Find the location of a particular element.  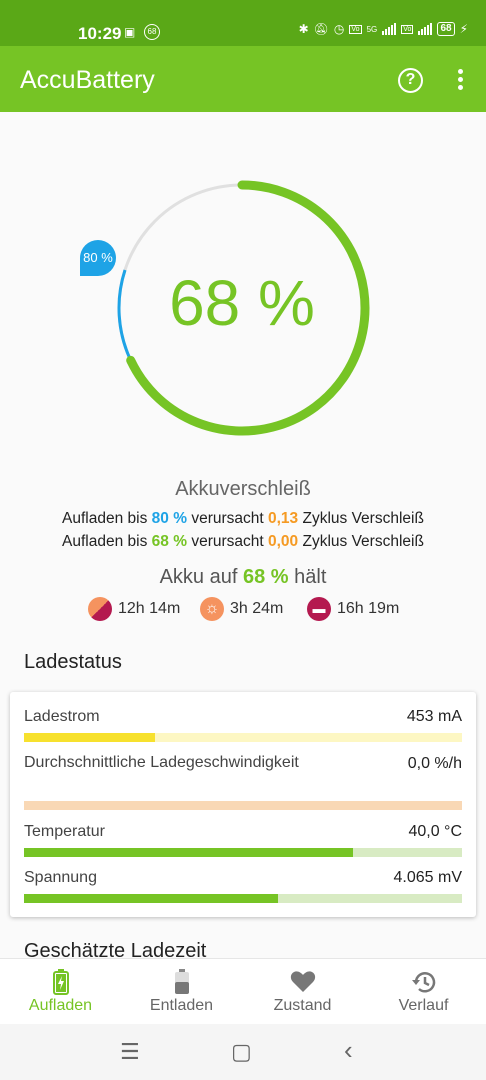

charging-icon is located at coordinates (60, 982).